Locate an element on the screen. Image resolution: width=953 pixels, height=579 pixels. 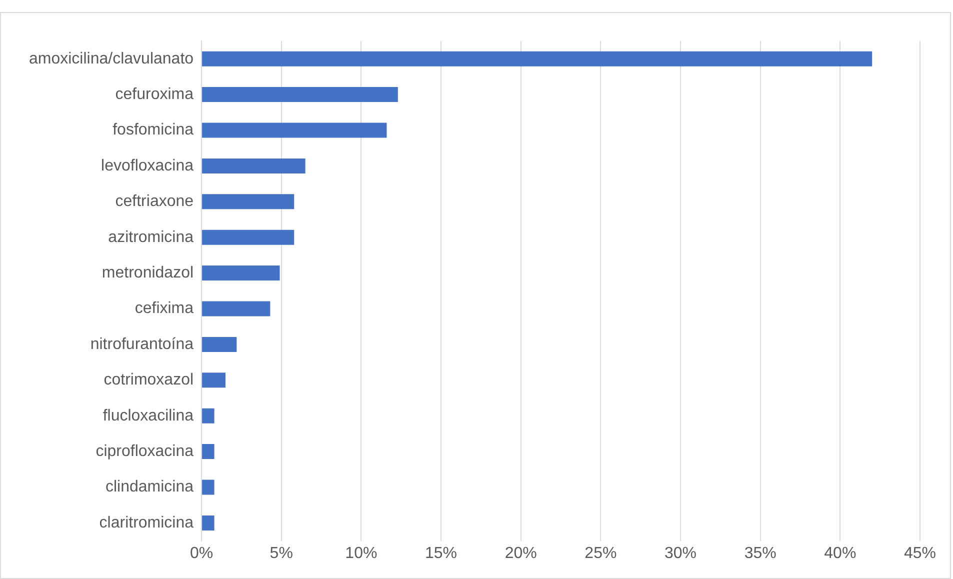
x-tick-label: 0% is located at coordinates (202, 553).